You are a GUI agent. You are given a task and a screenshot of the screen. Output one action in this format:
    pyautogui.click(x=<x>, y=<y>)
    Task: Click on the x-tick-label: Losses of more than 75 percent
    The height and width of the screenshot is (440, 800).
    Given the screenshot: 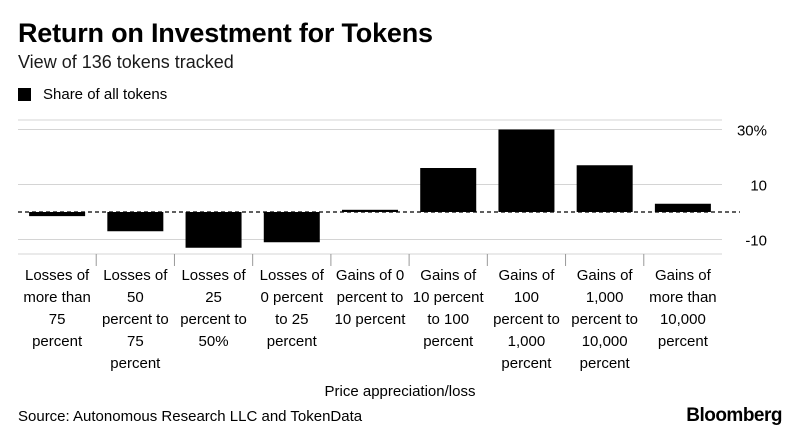 What is the action you would take?
    pyautogui.click(x=57, y=308)
    